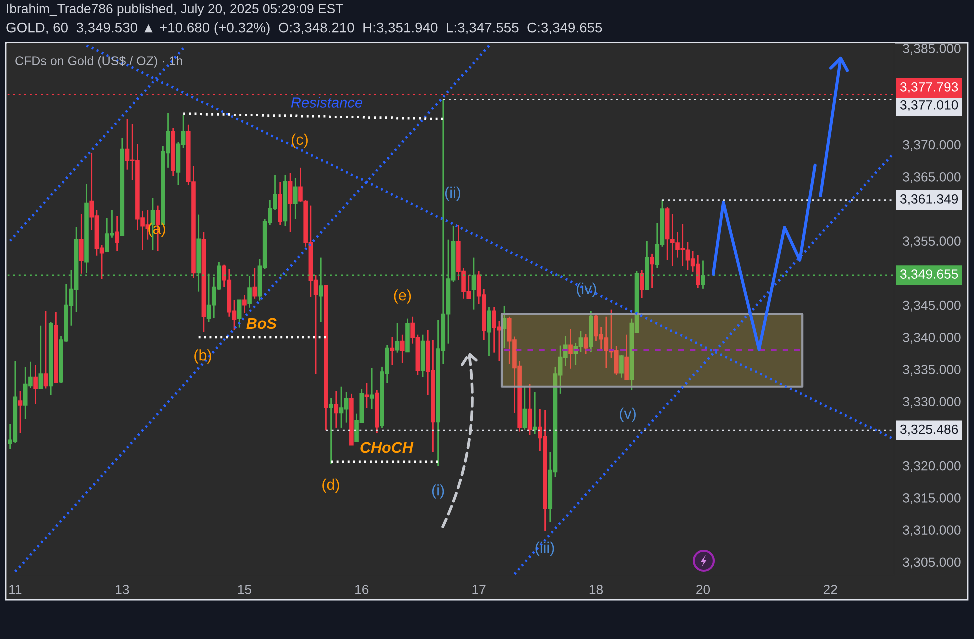 This screenshot has width=974, height=639. What do you see at coordinates (929, 88) in the screenshot?
I see `ref-line-label: 3,377.793` at bounding box center [929, 88].